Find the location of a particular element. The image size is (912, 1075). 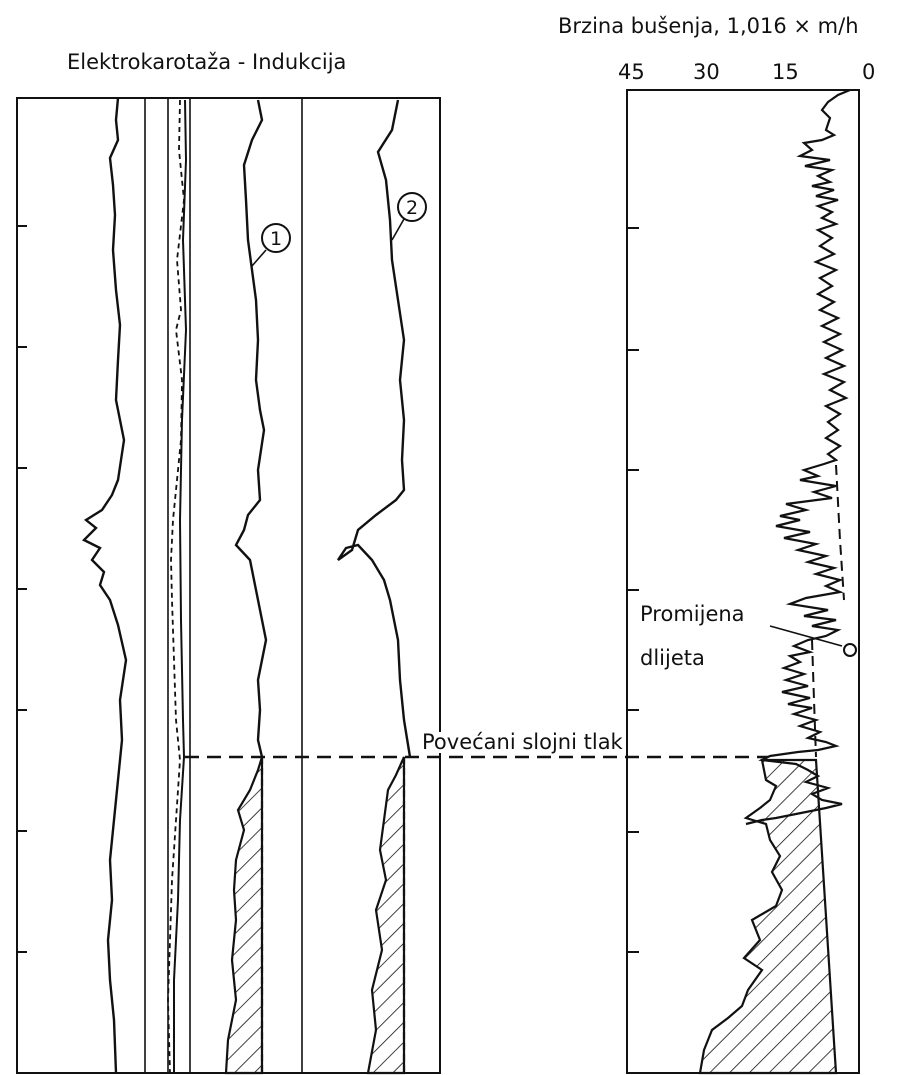

right-panel-title: Brzina bušenja, 1,016 × m/h is located at coordinates (708, 26).